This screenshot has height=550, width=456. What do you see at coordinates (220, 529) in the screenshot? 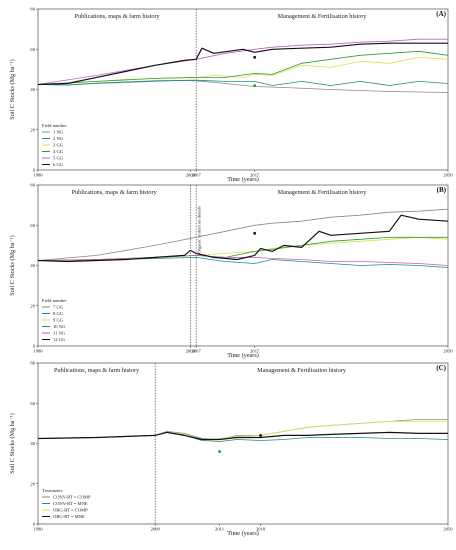
I see `x-tick-label: 2011` at bounding box center [220, 529].